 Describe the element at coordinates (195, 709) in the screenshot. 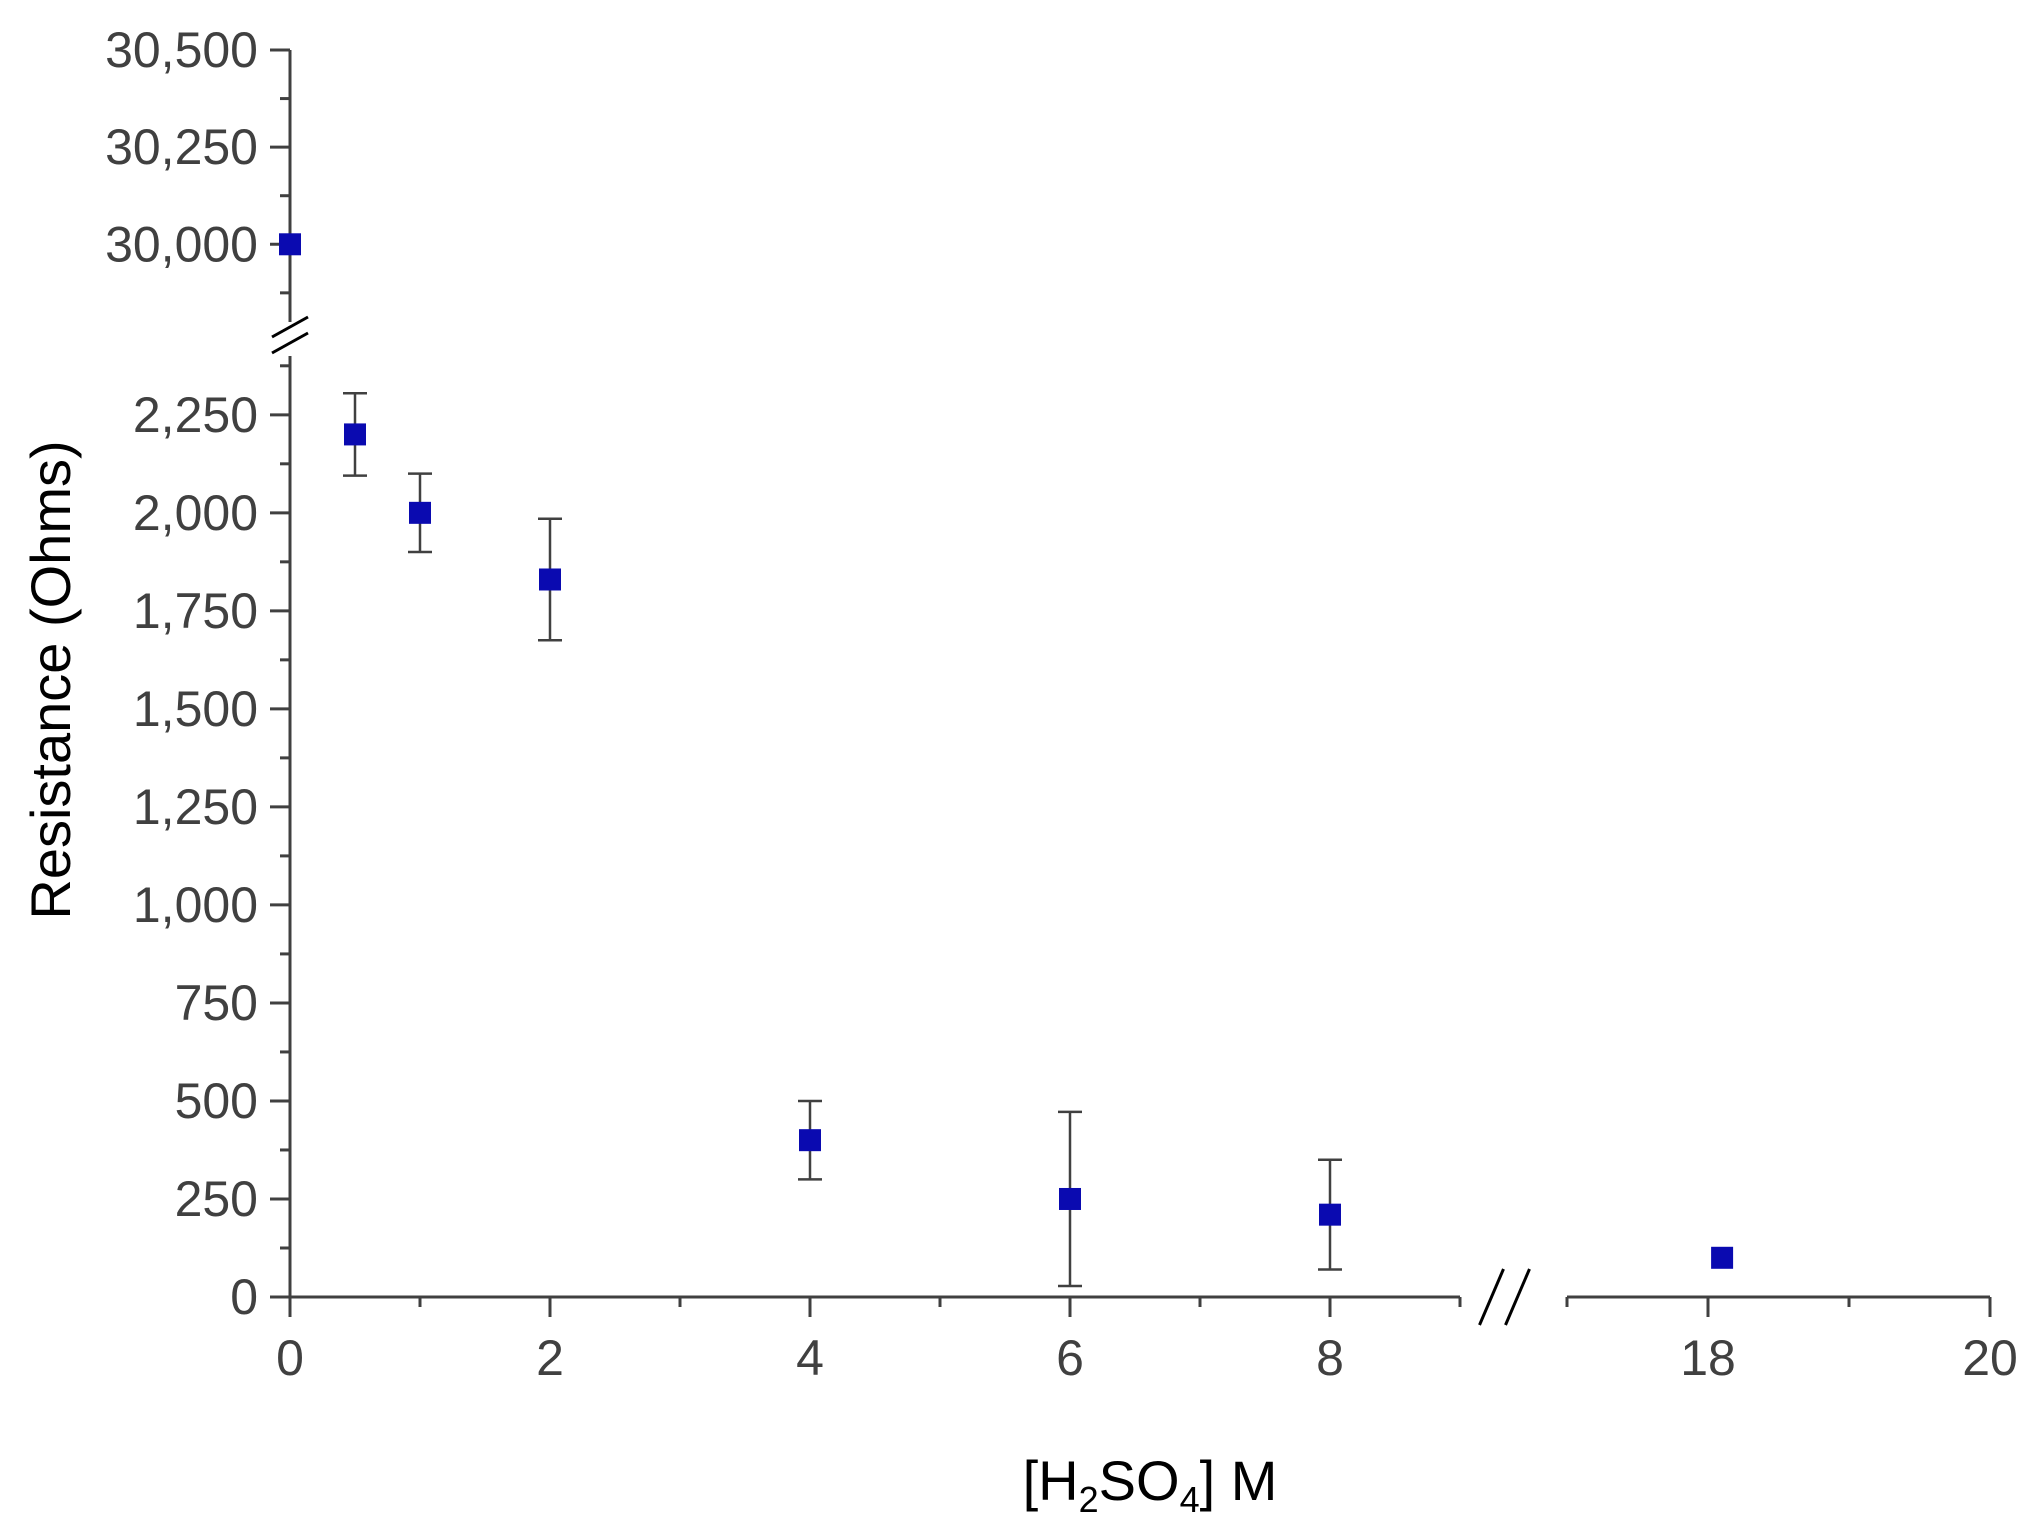

I see `y-tick-label: 1,500` at that location.